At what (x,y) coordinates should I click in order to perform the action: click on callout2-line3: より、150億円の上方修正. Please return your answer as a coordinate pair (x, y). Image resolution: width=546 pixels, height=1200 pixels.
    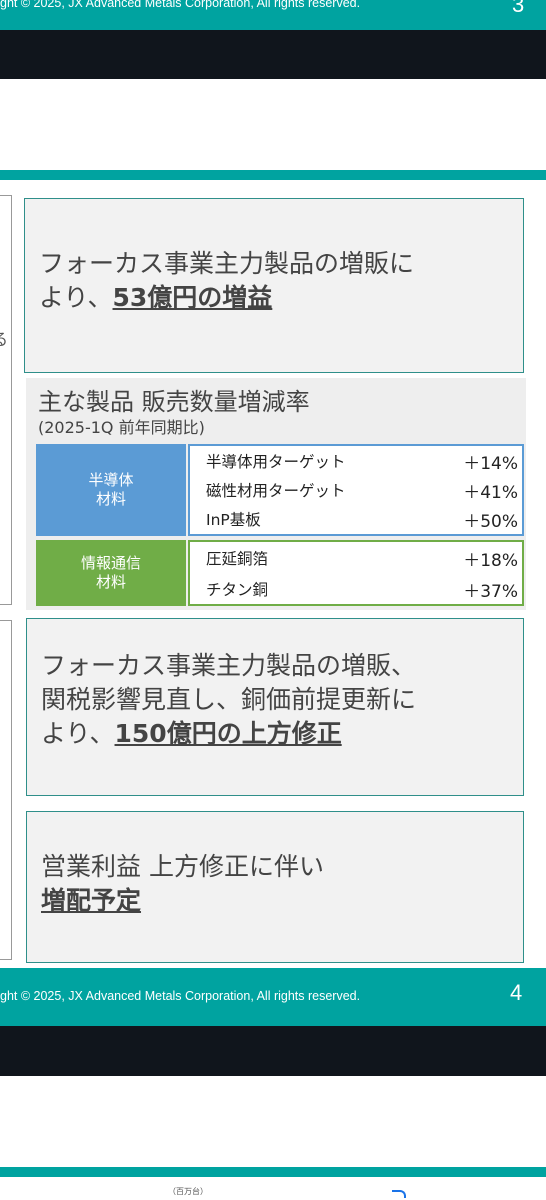
    Looking at the image, I should click on (282, 734).